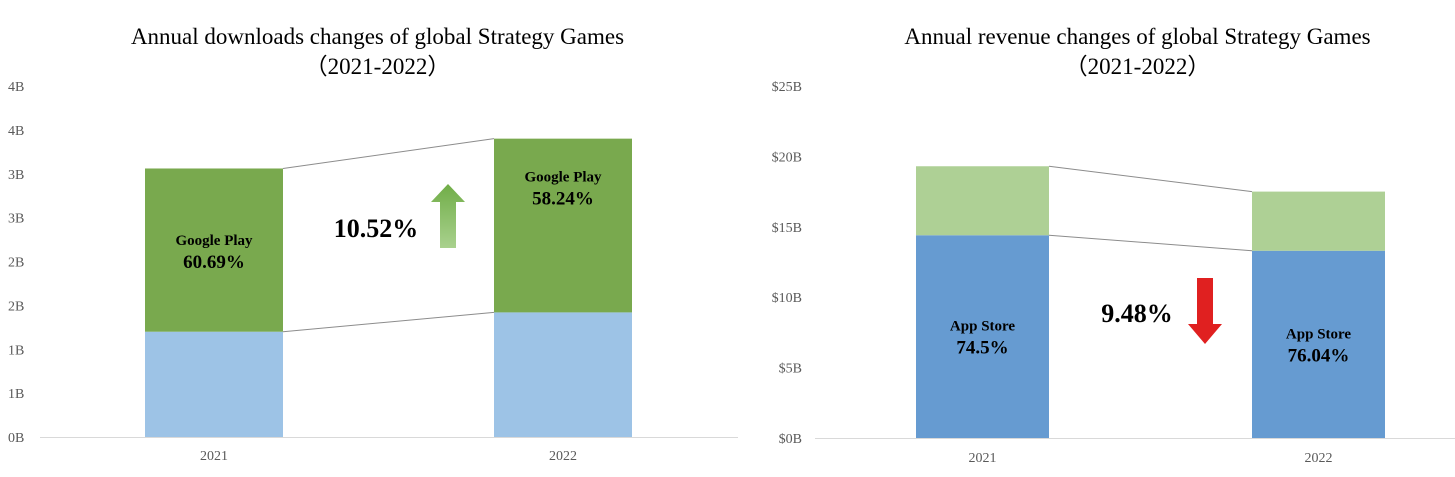  I want to click on y-tick-label: 0B, so click(16, 438).